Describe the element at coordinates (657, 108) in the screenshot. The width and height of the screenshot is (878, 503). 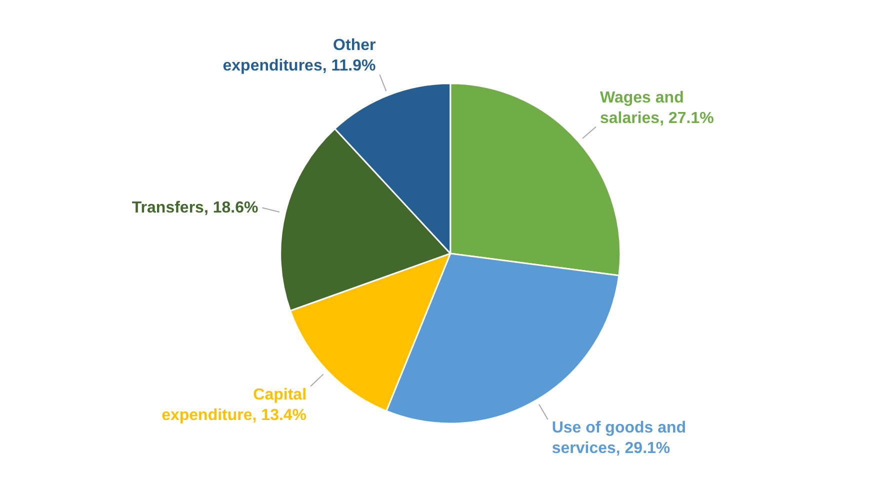
I see `slice-label: Wages and salaries, 27.1%` at that location.